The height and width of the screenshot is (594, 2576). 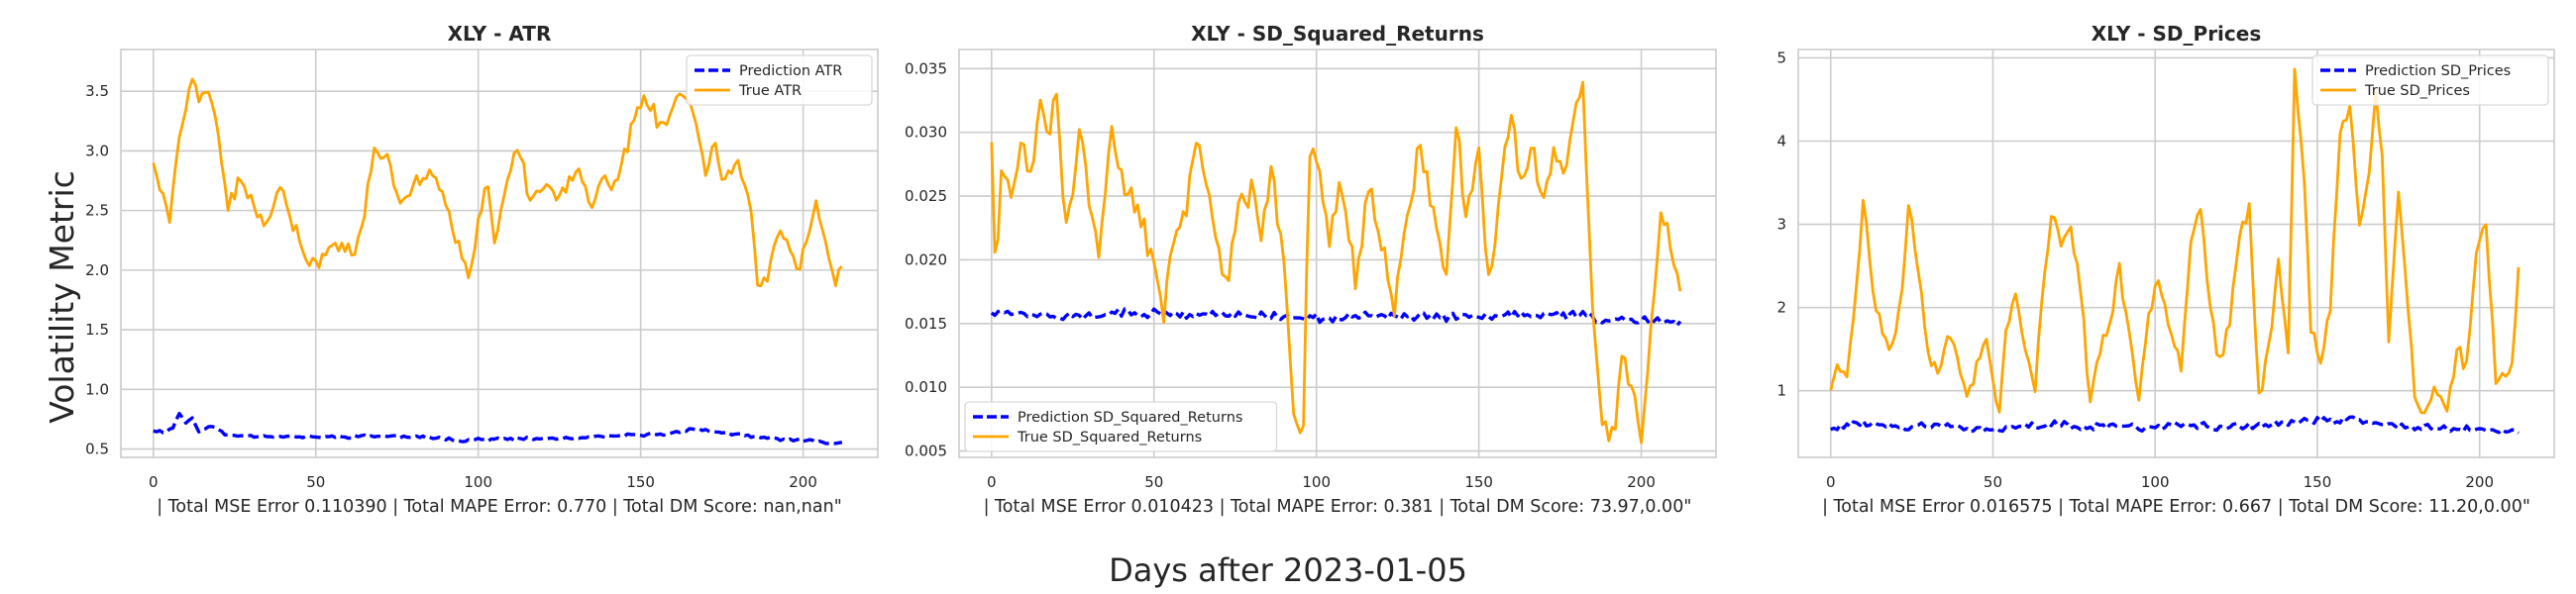 What do you see at coordinates (926, 196) in the screenshot?
I see `y-tick-label: 0.025` at bounding box center [926, 196].